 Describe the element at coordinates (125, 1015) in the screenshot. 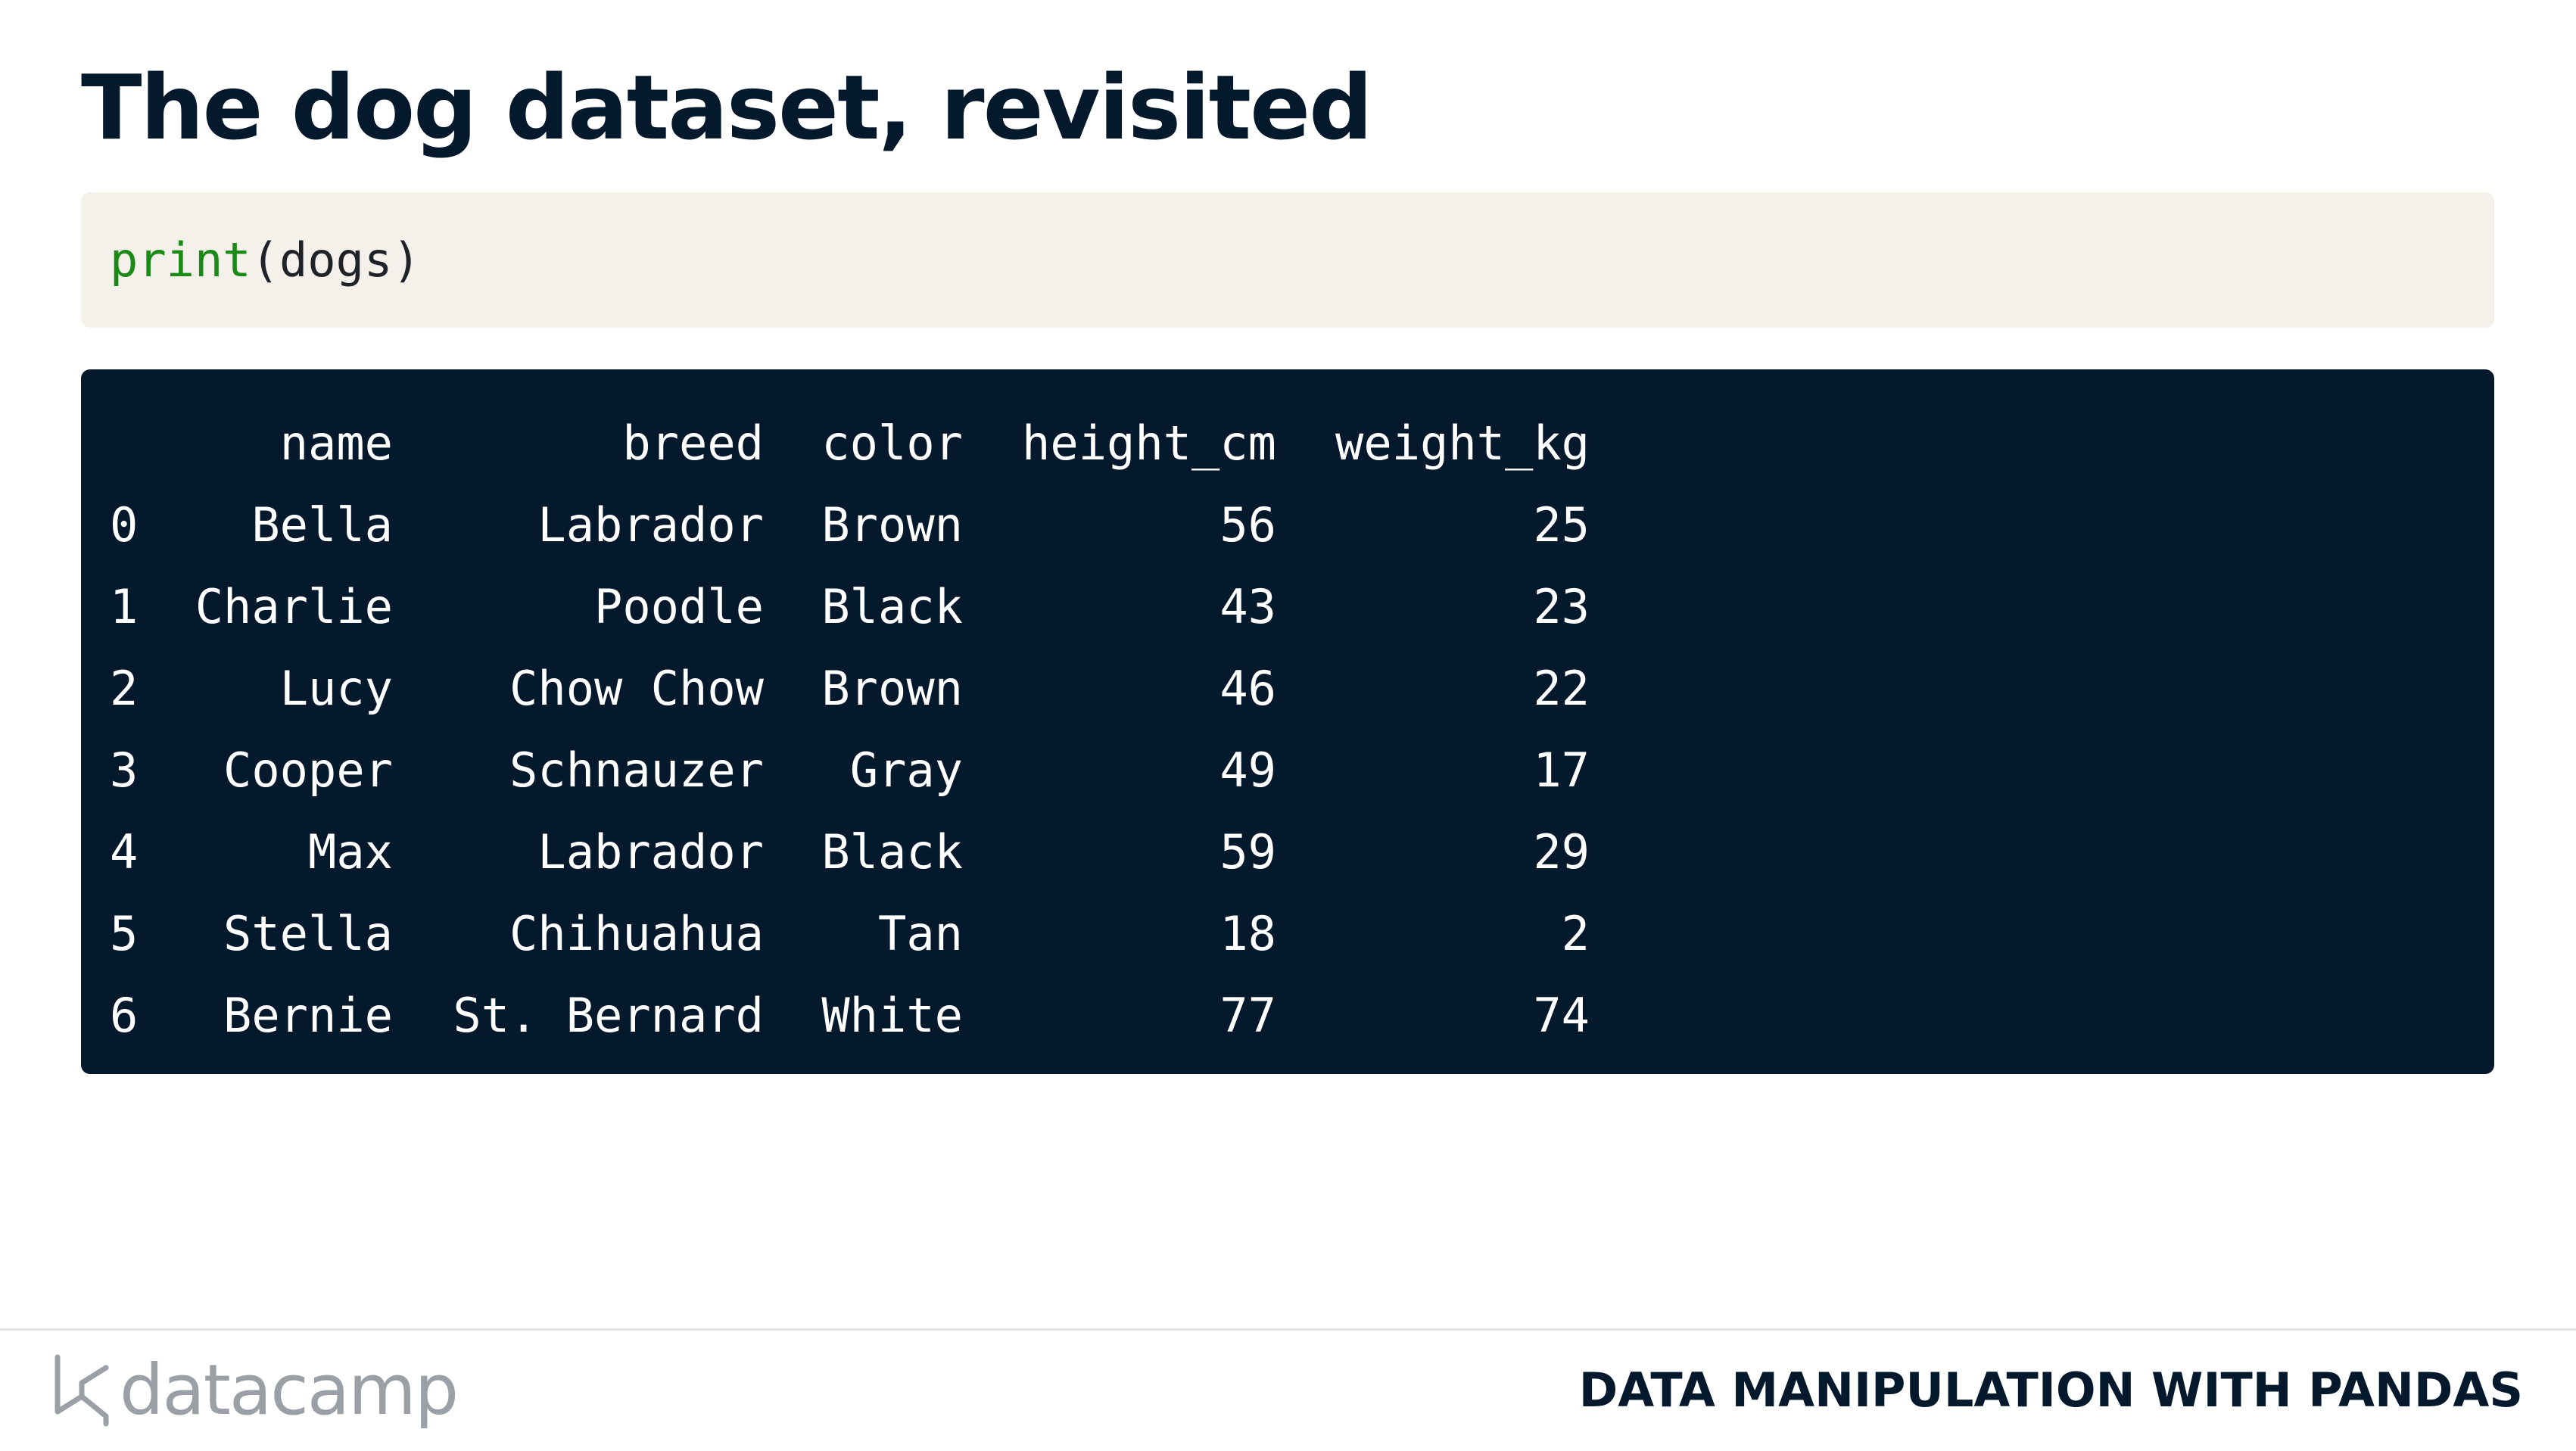

I see `row-index: 6` at that location.